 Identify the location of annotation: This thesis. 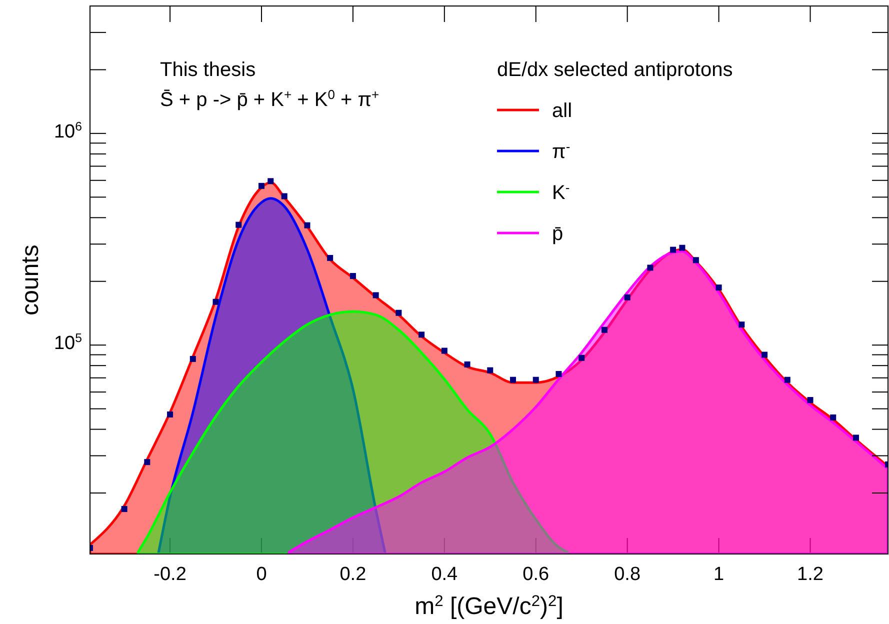
(208, 70).